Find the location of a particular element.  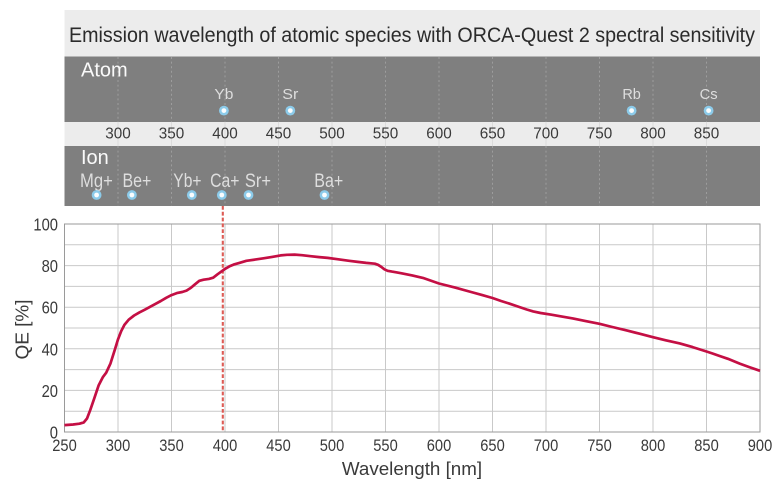

svg-text: QE [%] is located at coordinates (23, 330).